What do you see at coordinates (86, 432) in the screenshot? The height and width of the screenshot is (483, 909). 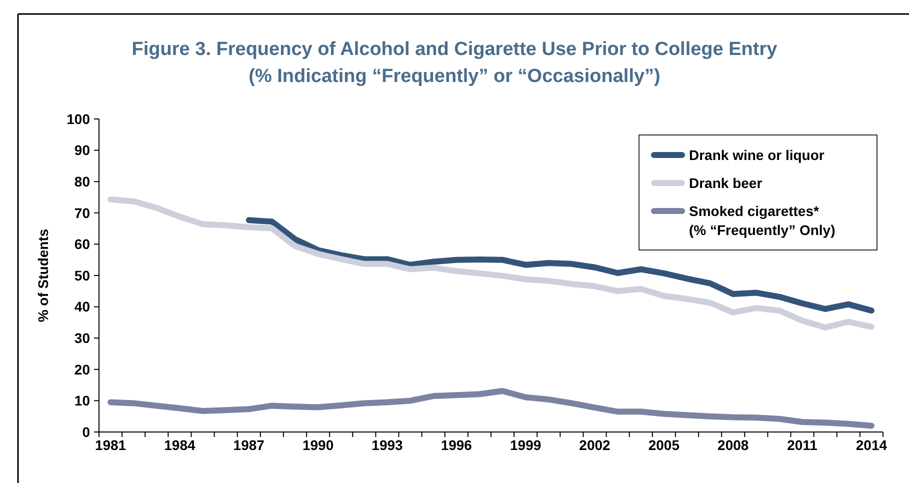 I see `y-tick-label: 0` at bounding box center [86, 432].